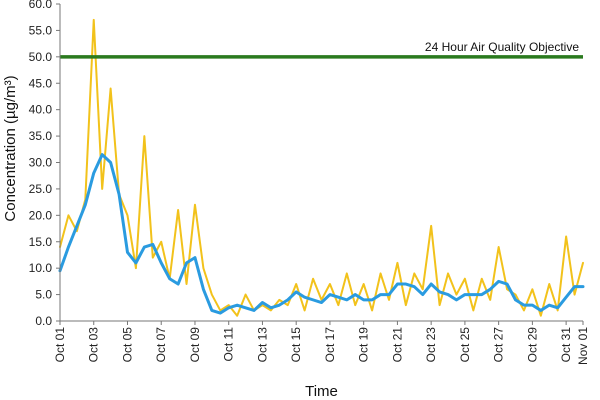  What do you see at coordinates (41, 189) in the screenshot?
I see `y-tick-label: 25.0` at bounding box center [41, 189].